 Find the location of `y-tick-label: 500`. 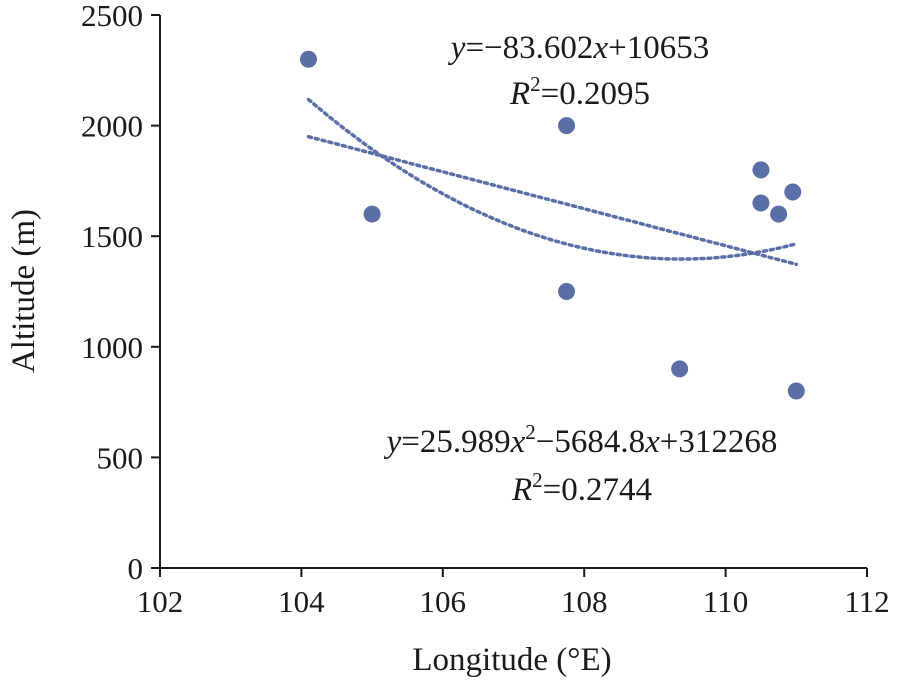

y-tick-label: 500 is located at coordinates (120, 457).